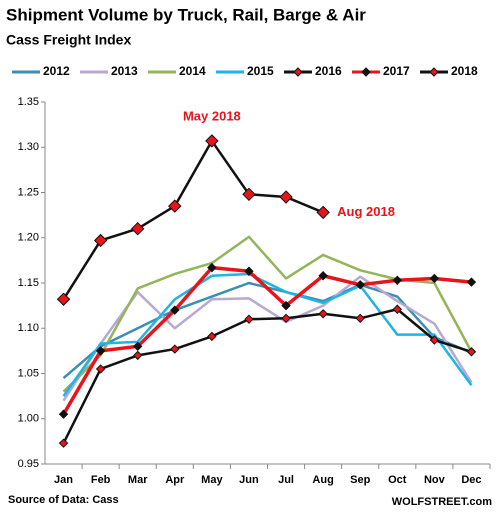 The image size is (499, 519). What do you see at coordinates (124, 71) in the screenshot?
I see `legend-label: 2013` at bounding box center [124, 71].